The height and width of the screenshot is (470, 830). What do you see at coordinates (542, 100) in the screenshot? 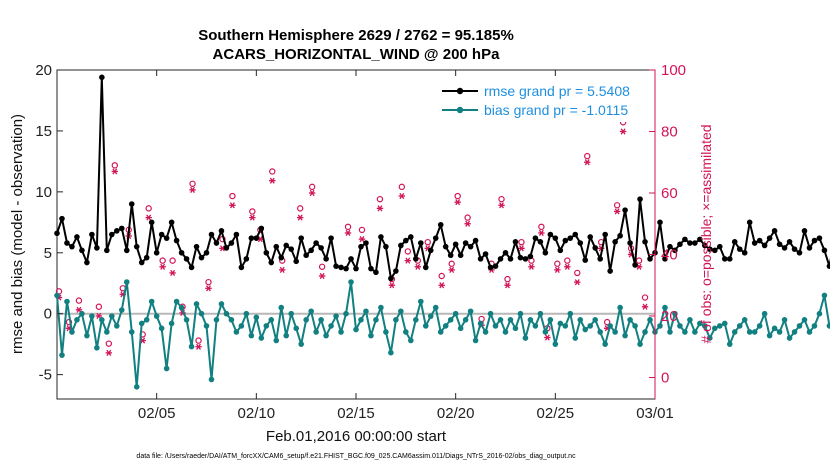
I see `legend-box` at bounding box center [542, 100].